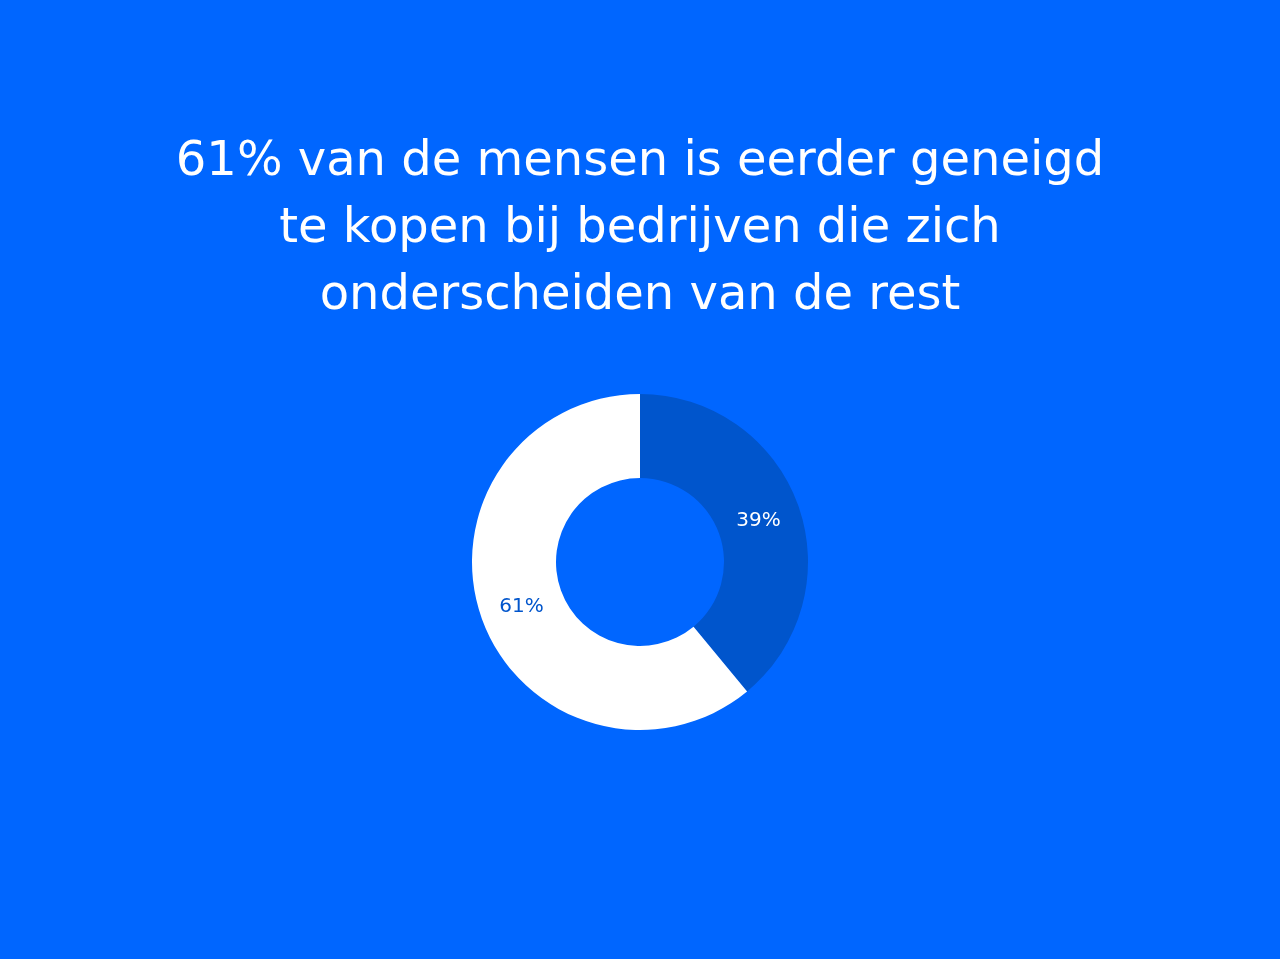  Describe the element at coordinates (521, 604) in the screenshot. I see `data-label: 61%` at that location.